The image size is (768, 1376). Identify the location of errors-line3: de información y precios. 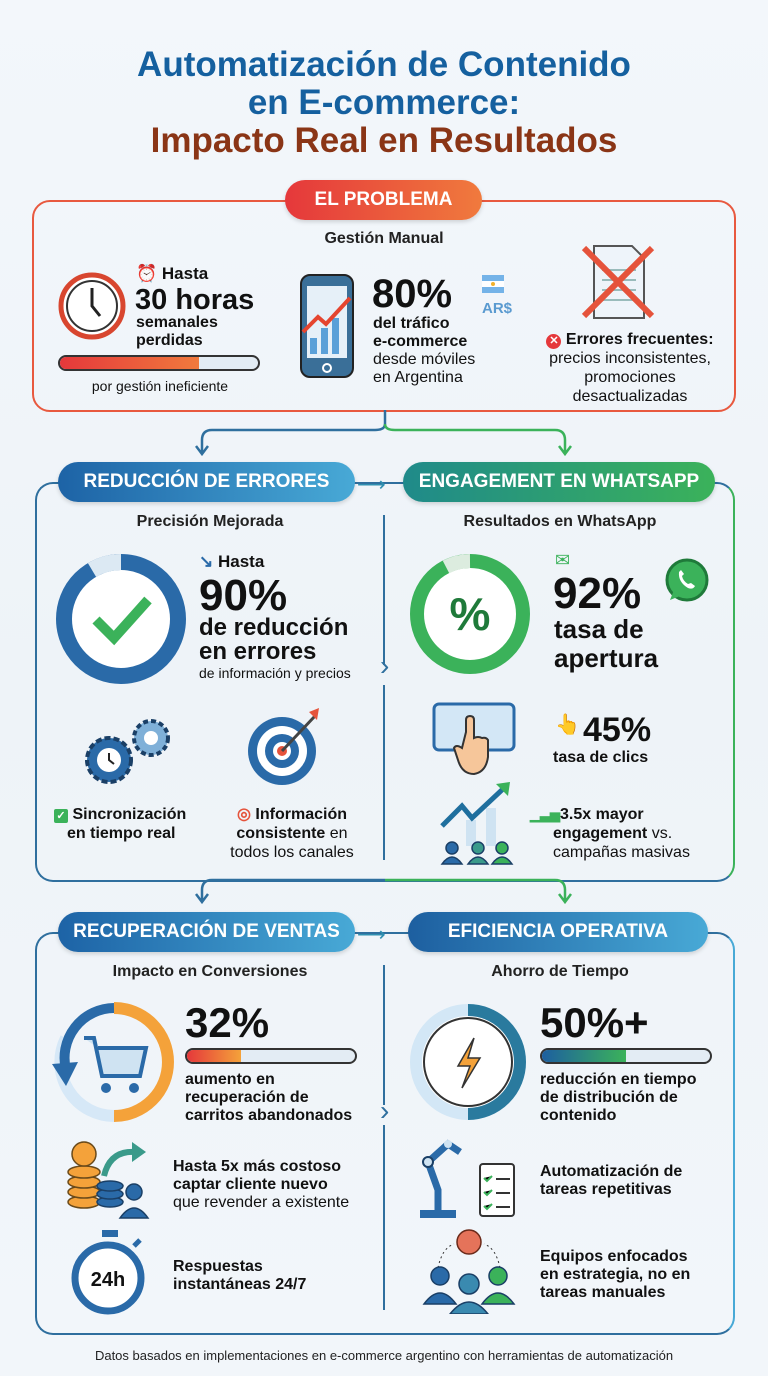
(275, 673).